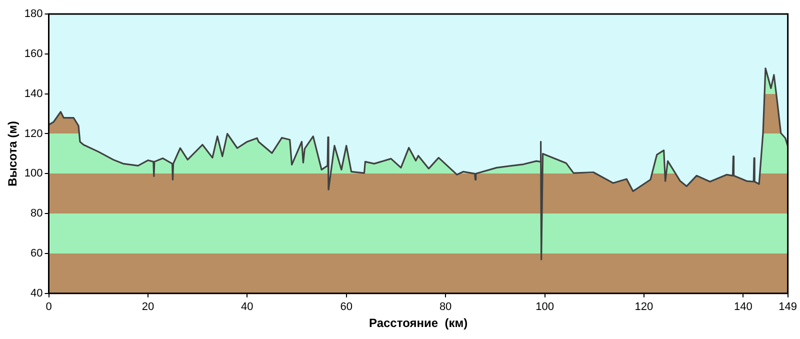 The image size is (800, 339). What do you see at coordinates (33, 134) in the screenshot?
I see `y-tick-label: 120` at bounding box center [33, 134].